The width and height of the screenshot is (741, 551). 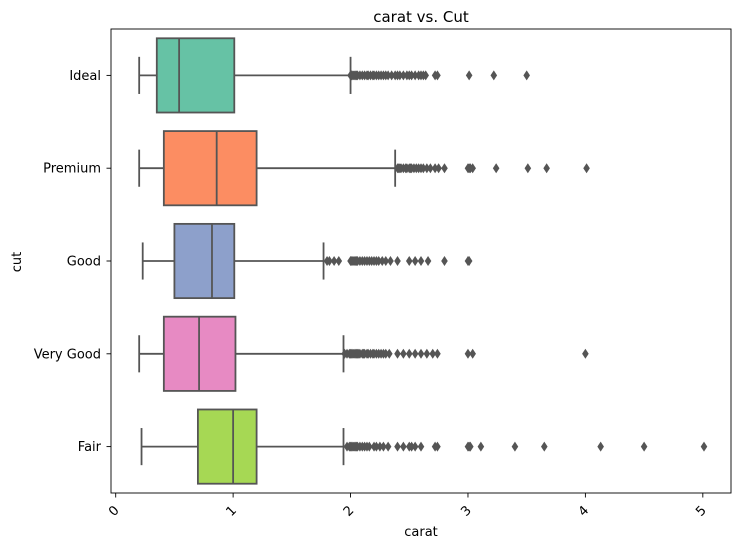 I want to click on y-tick-label: Premium, so click(x=72, y=169).